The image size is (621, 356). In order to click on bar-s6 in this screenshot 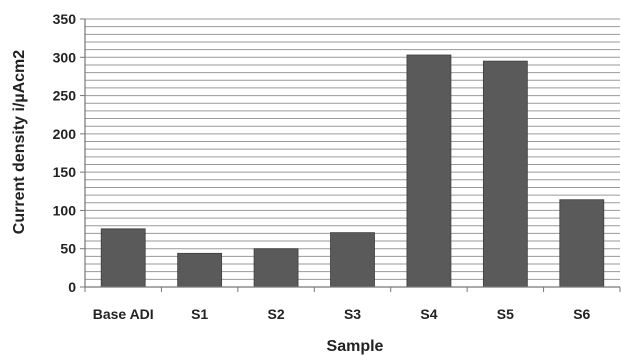, I will do `click(582, 243)`.